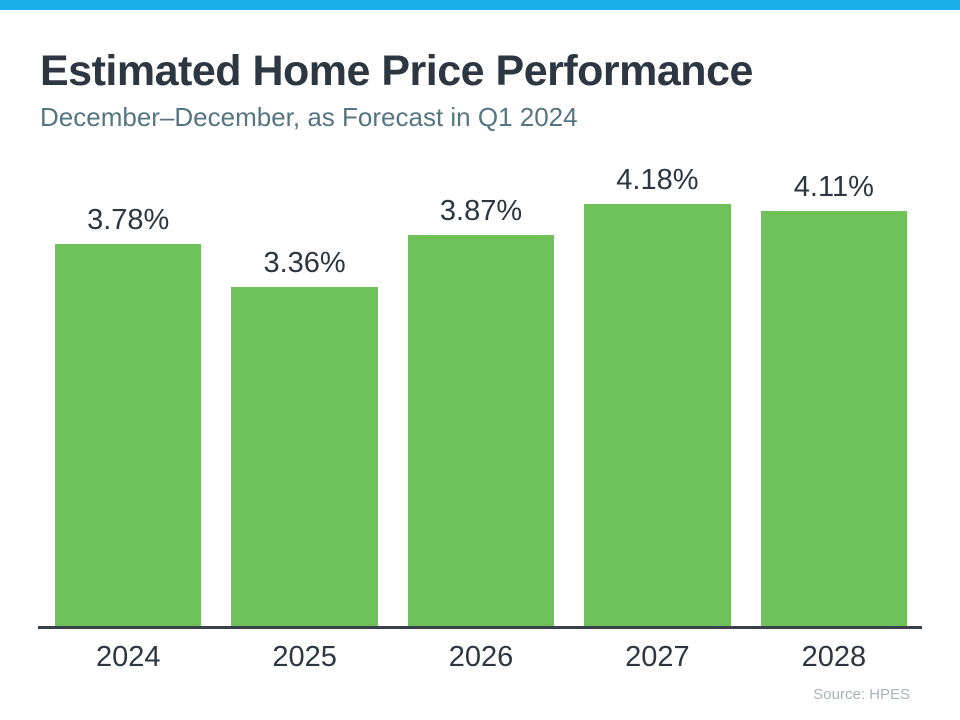 This screenshot has width=960, height=720. I want to click on bar-column-2028: 4.11%, so click(834, 398).